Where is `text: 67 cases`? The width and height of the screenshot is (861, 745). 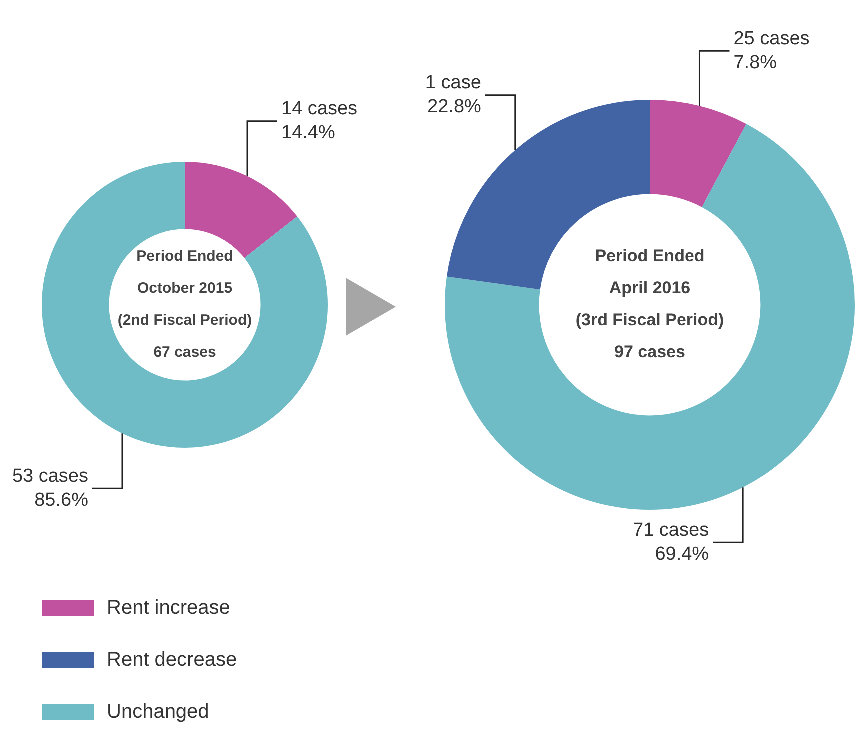 text: 67 cases is located at coordinates (185, 353).